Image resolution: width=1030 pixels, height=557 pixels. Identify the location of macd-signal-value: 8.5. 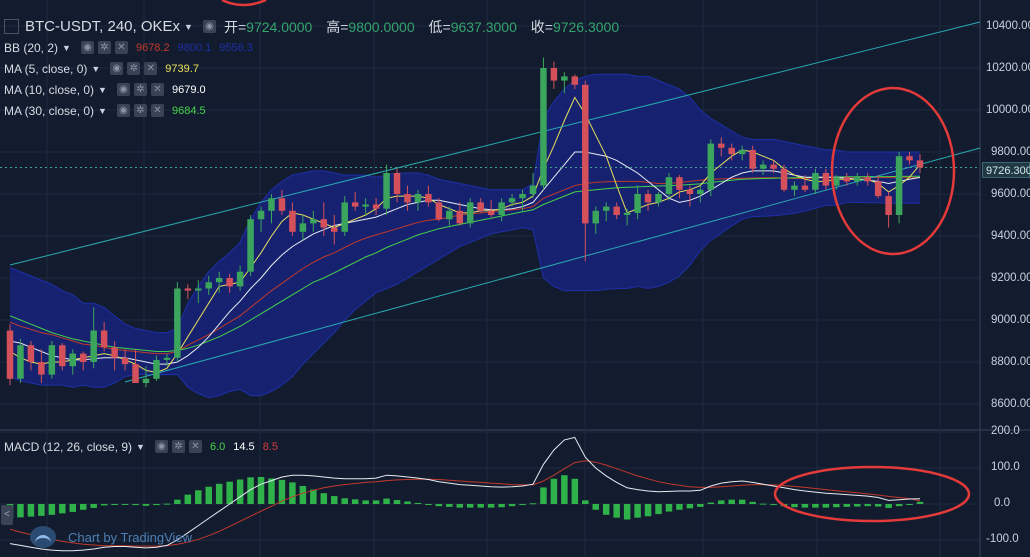
(270, 446).